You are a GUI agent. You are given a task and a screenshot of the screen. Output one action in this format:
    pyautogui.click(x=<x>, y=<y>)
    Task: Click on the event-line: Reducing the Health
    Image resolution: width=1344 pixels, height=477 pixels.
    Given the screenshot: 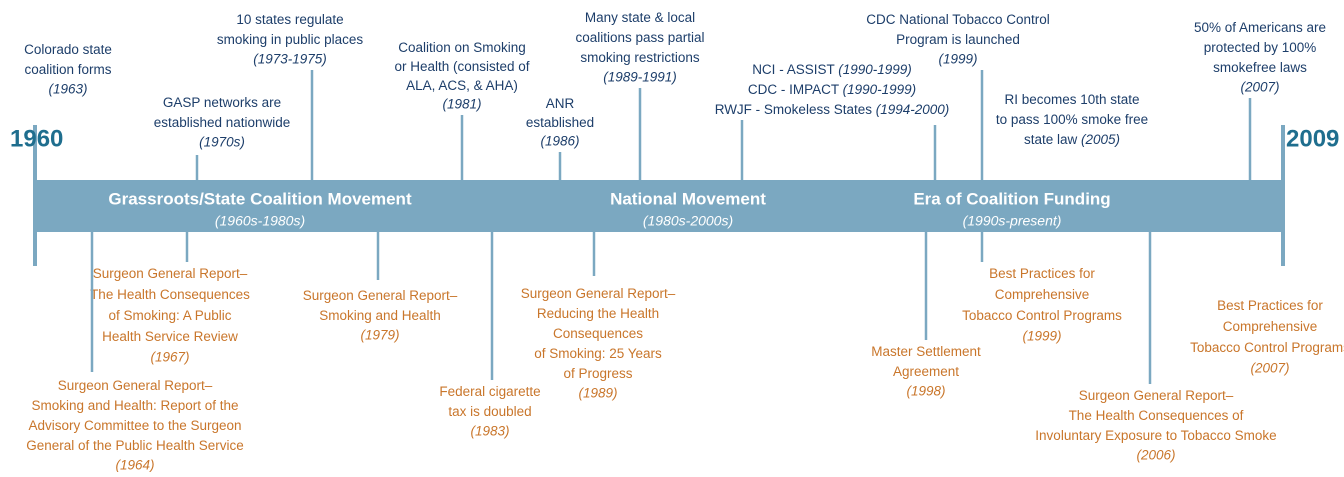 What is the action you would take?
    pyautogui.click(x=598, y=313)
    